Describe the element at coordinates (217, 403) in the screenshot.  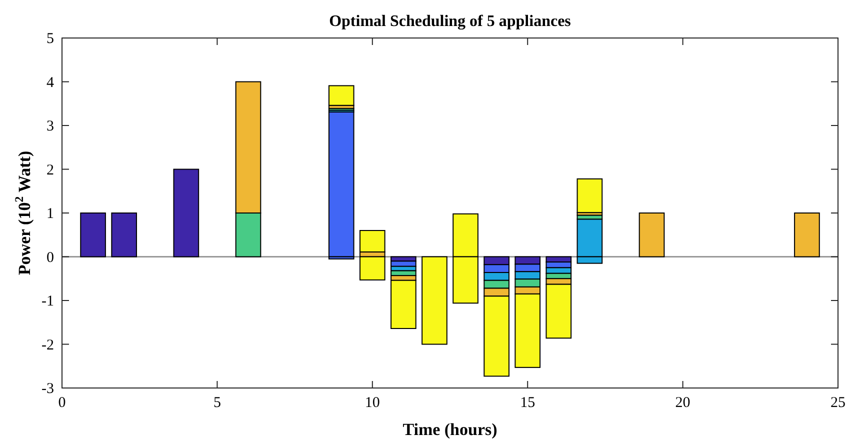
I see `x-tick-label: 5` at that location.